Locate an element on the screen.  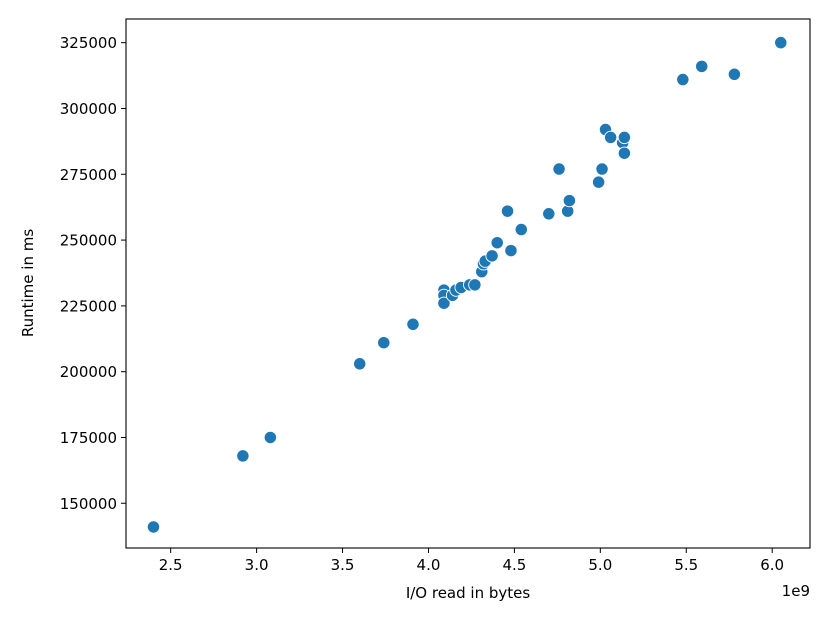
x-tick-label: 6.0 is located at coordinates (772, 565).